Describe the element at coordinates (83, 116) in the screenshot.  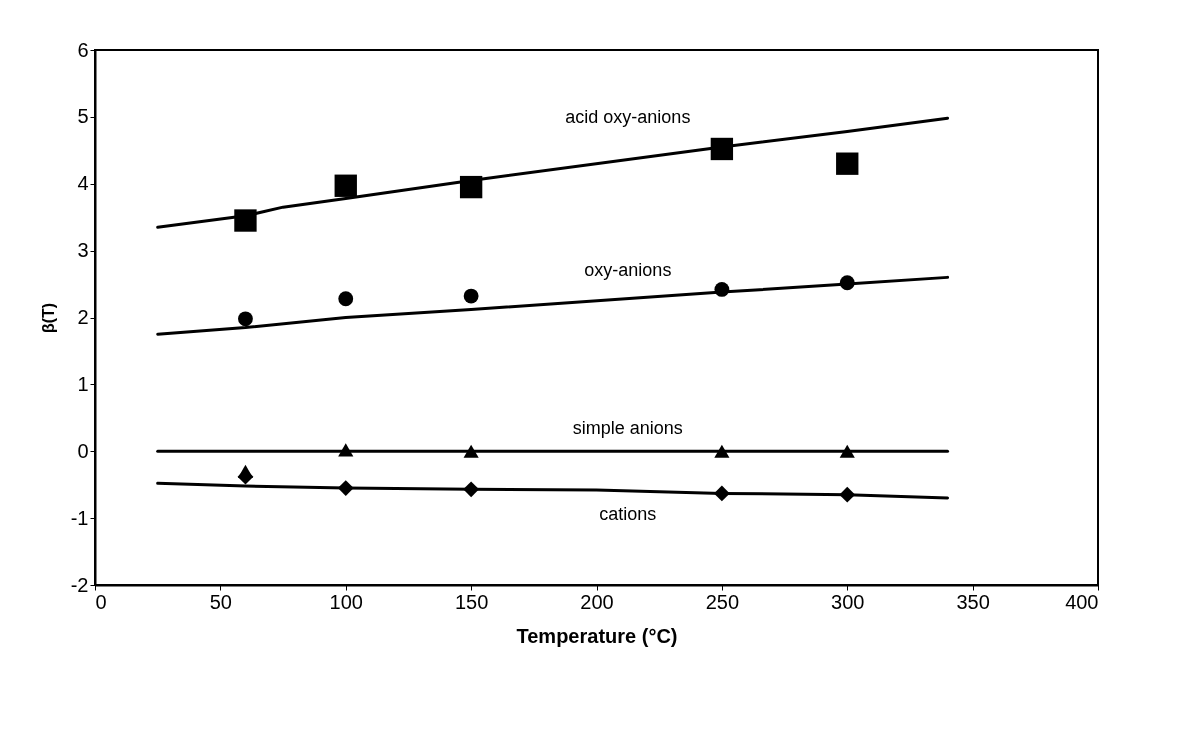
I see `y-tick-label: 5` at that location.